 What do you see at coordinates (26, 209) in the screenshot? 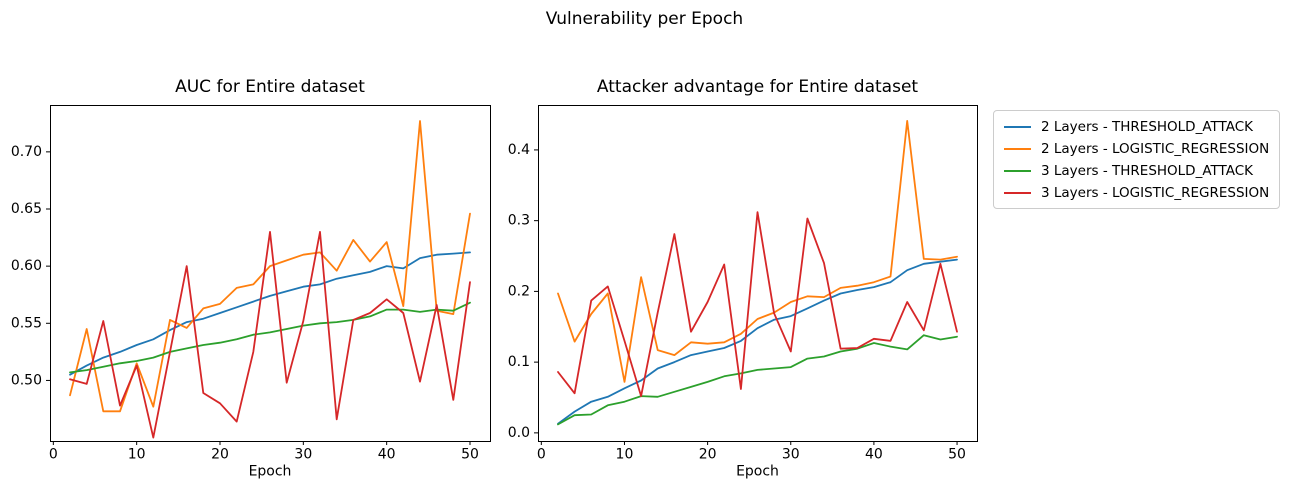
I see `y-tick-label: 0.65` at bounding box center [26, 209].